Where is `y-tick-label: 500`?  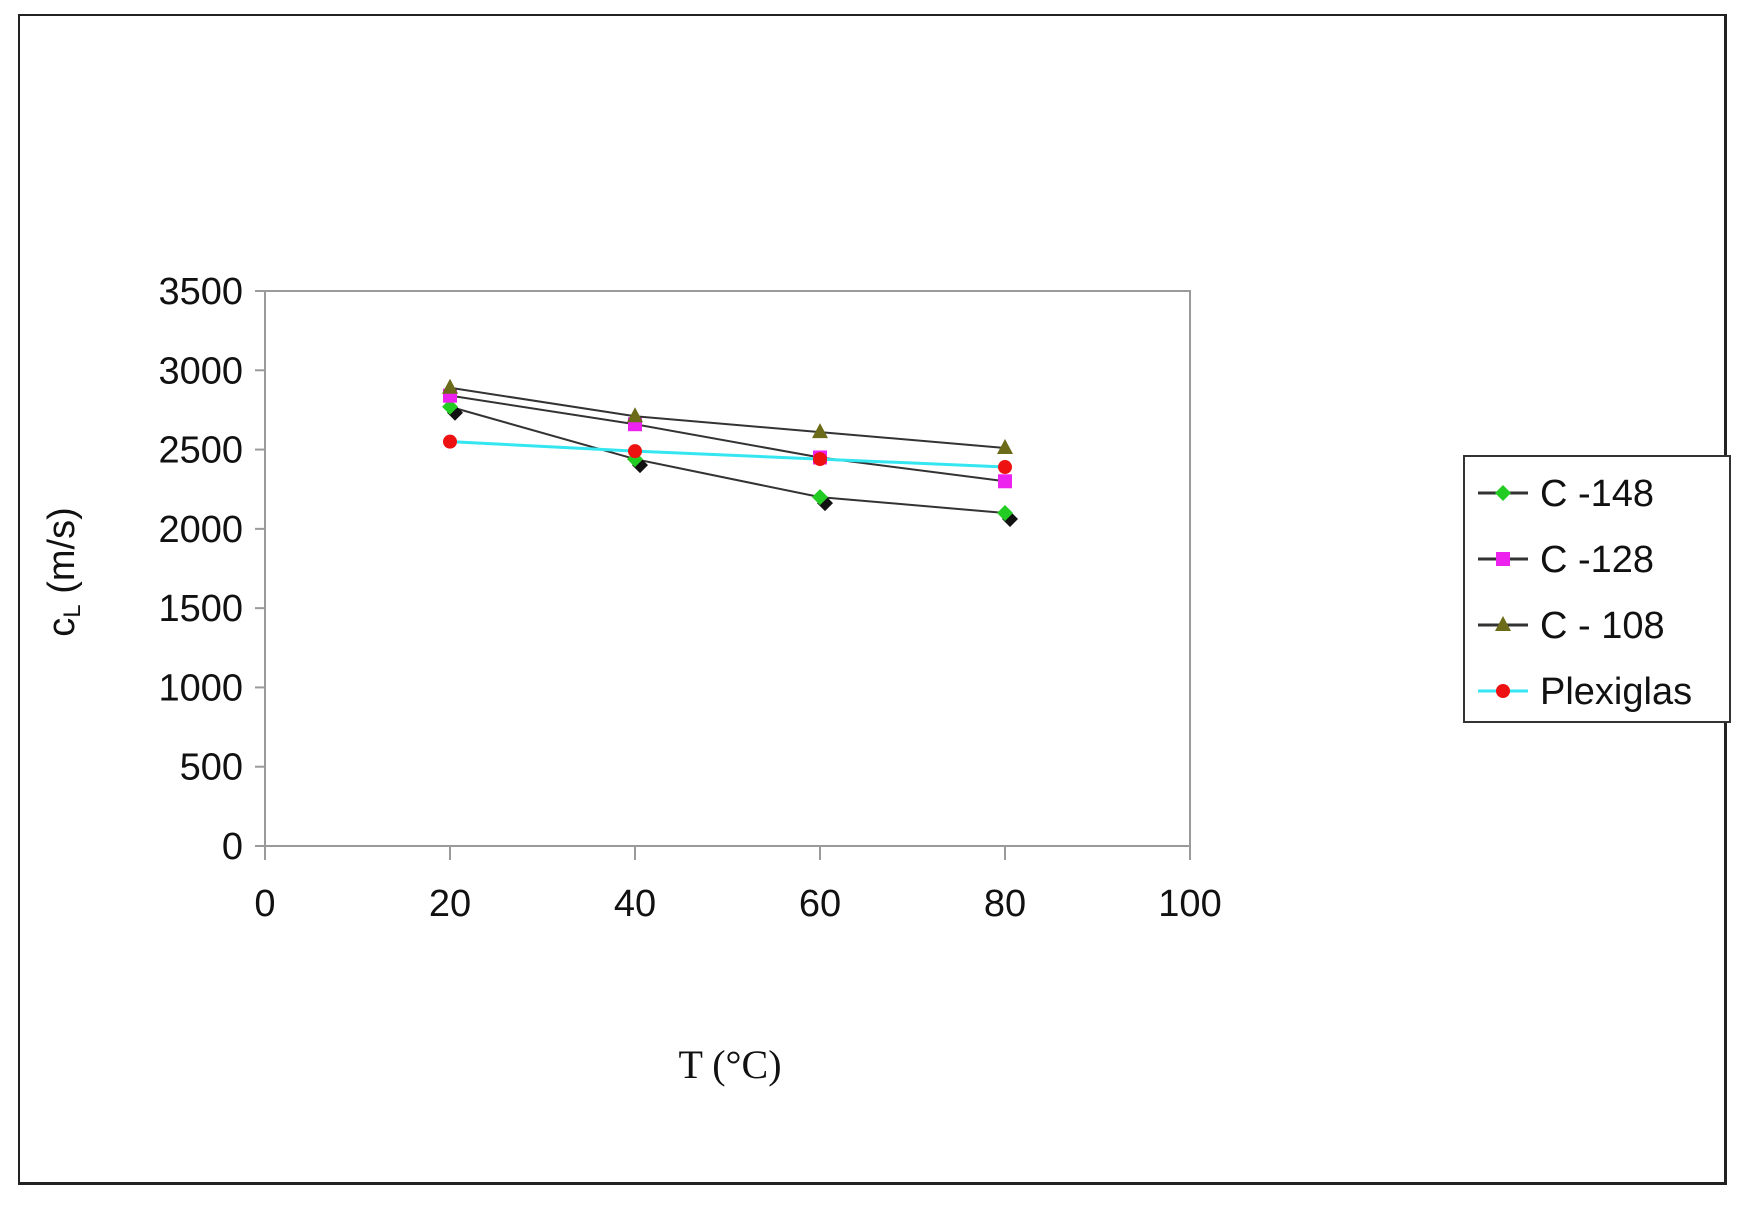
y-tick-label: 500 is located at coordinates (211, 768).